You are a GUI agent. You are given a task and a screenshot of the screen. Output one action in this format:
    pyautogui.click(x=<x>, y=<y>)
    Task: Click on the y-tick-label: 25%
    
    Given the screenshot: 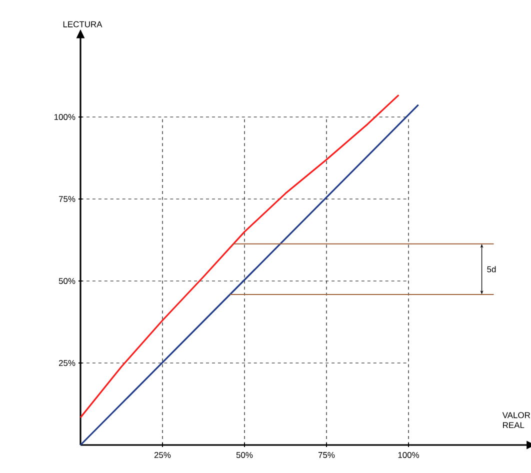 What is the action you would take?
    pyautogui.click(x=67, y=363)
    